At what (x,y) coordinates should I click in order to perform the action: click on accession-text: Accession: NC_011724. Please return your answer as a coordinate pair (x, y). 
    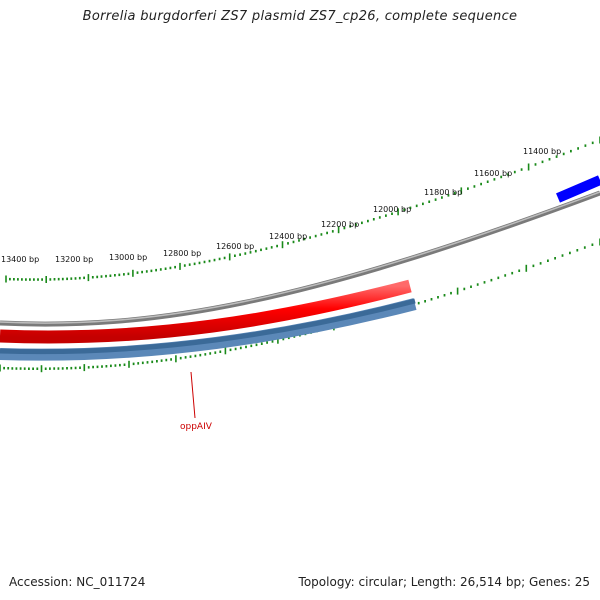
    Looking at the image, I should click on (77, 582).